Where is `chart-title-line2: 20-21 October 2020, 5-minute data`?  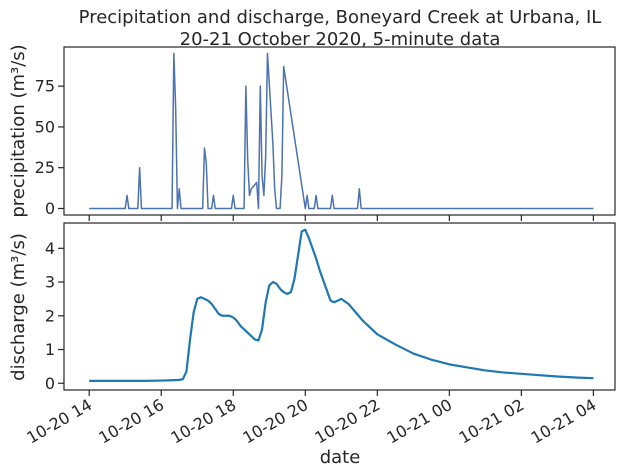
chart-title-line2: 20-21 October 2020, 5-minute data is located at coordinates (340, 39).